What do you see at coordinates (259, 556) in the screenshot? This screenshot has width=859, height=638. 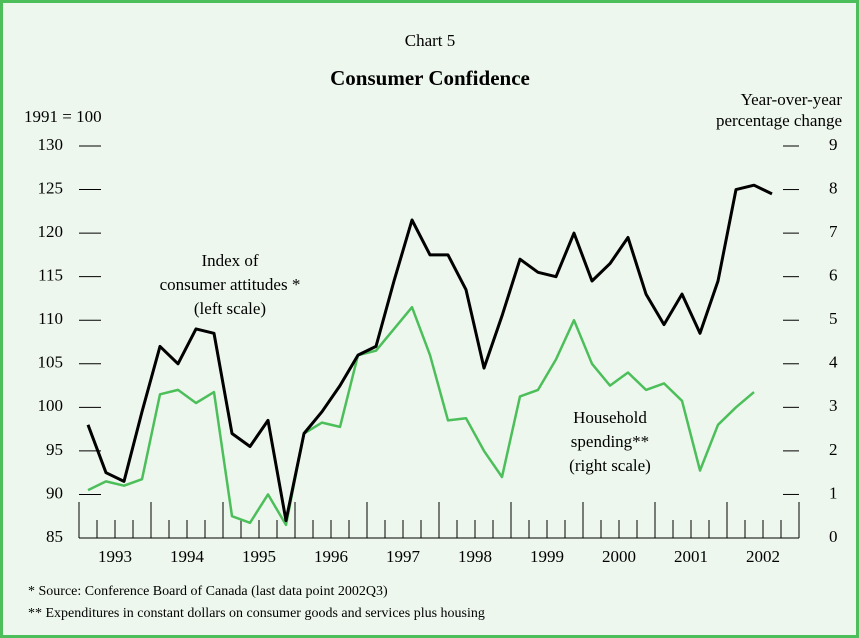 I see `x-tick-label: 1995` at bounding box center [259, 556].